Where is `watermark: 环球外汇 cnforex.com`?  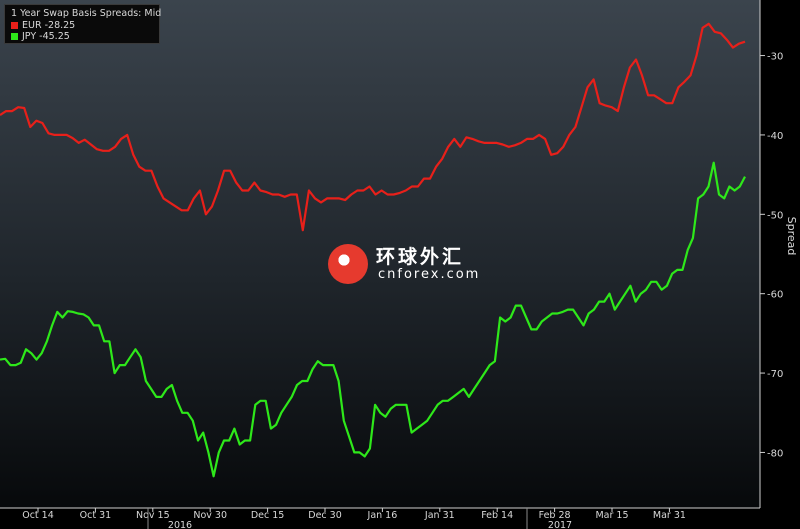 watermark: 环球外汇 cnforex.com is located at coordinates (403, 266).